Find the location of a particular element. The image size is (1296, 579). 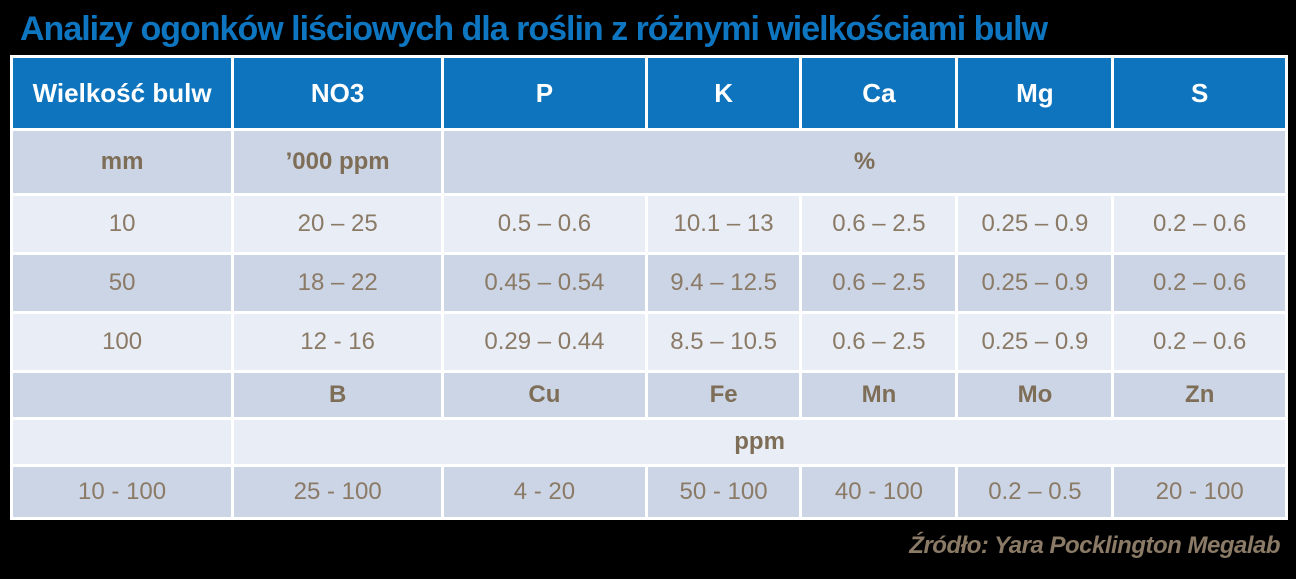

cell: 40 - 100 is located at coordinates (879, 492).